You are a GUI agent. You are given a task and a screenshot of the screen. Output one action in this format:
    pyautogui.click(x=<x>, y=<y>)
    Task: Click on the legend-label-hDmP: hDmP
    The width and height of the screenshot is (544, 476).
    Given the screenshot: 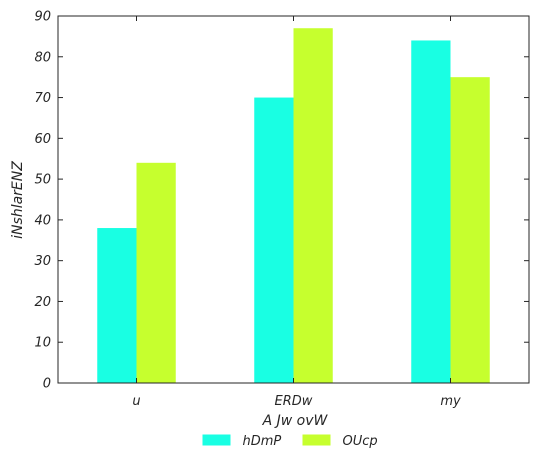 What is the action you would take?
    pyautogui.click(x=262, y=441)
    